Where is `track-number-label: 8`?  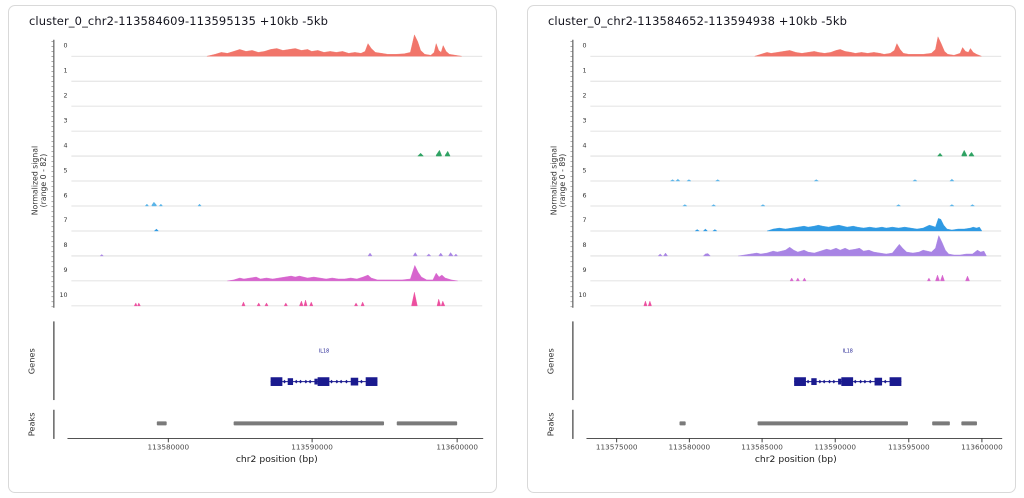 track-number-label: 8 is located at coordinates (65, 245).